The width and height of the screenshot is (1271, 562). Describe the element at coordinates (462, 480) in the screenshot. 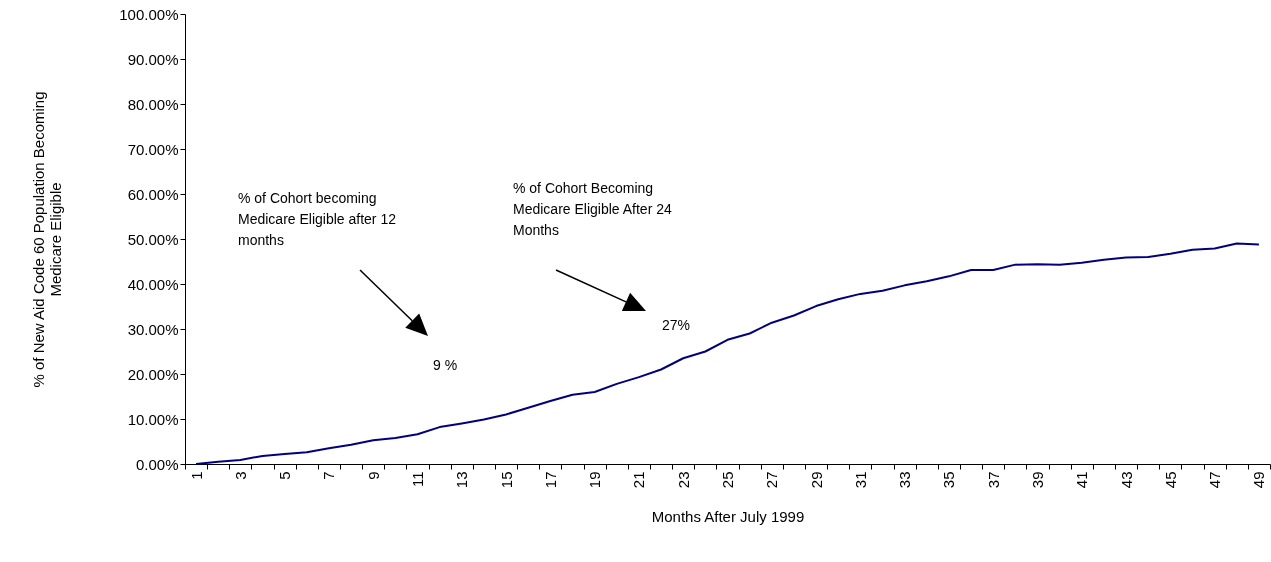

I see `x-tick-label: 13` at that location.